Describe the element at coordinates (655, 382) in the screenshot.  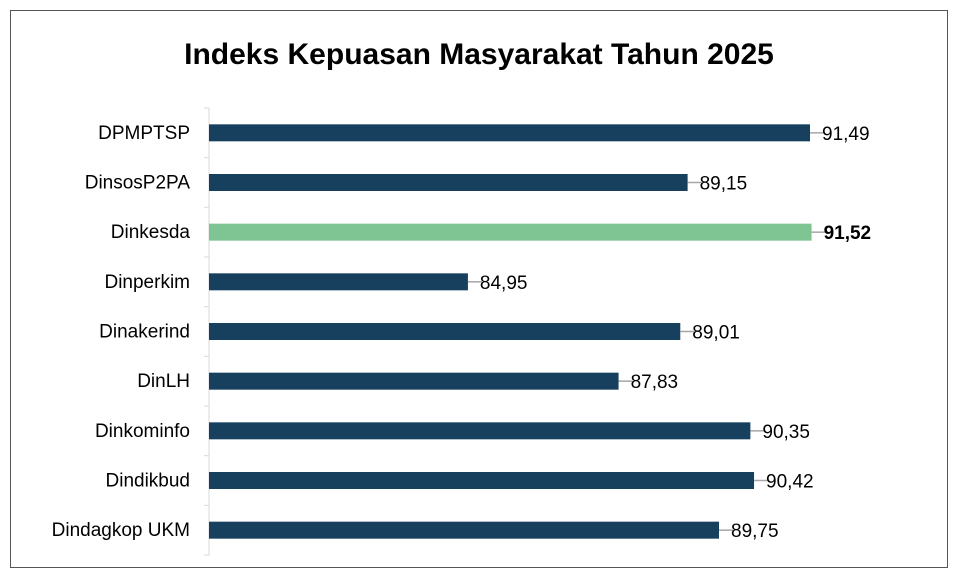
I see `data-label: 87,83` at that location.